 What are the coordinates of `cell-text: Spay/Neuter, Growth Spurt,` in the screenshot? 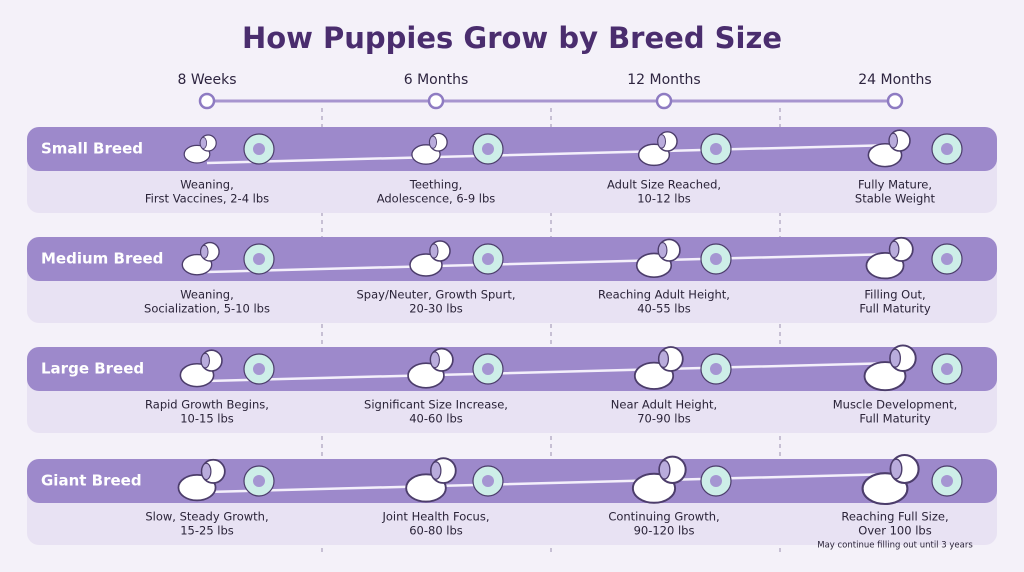 It's located at (436, 295).